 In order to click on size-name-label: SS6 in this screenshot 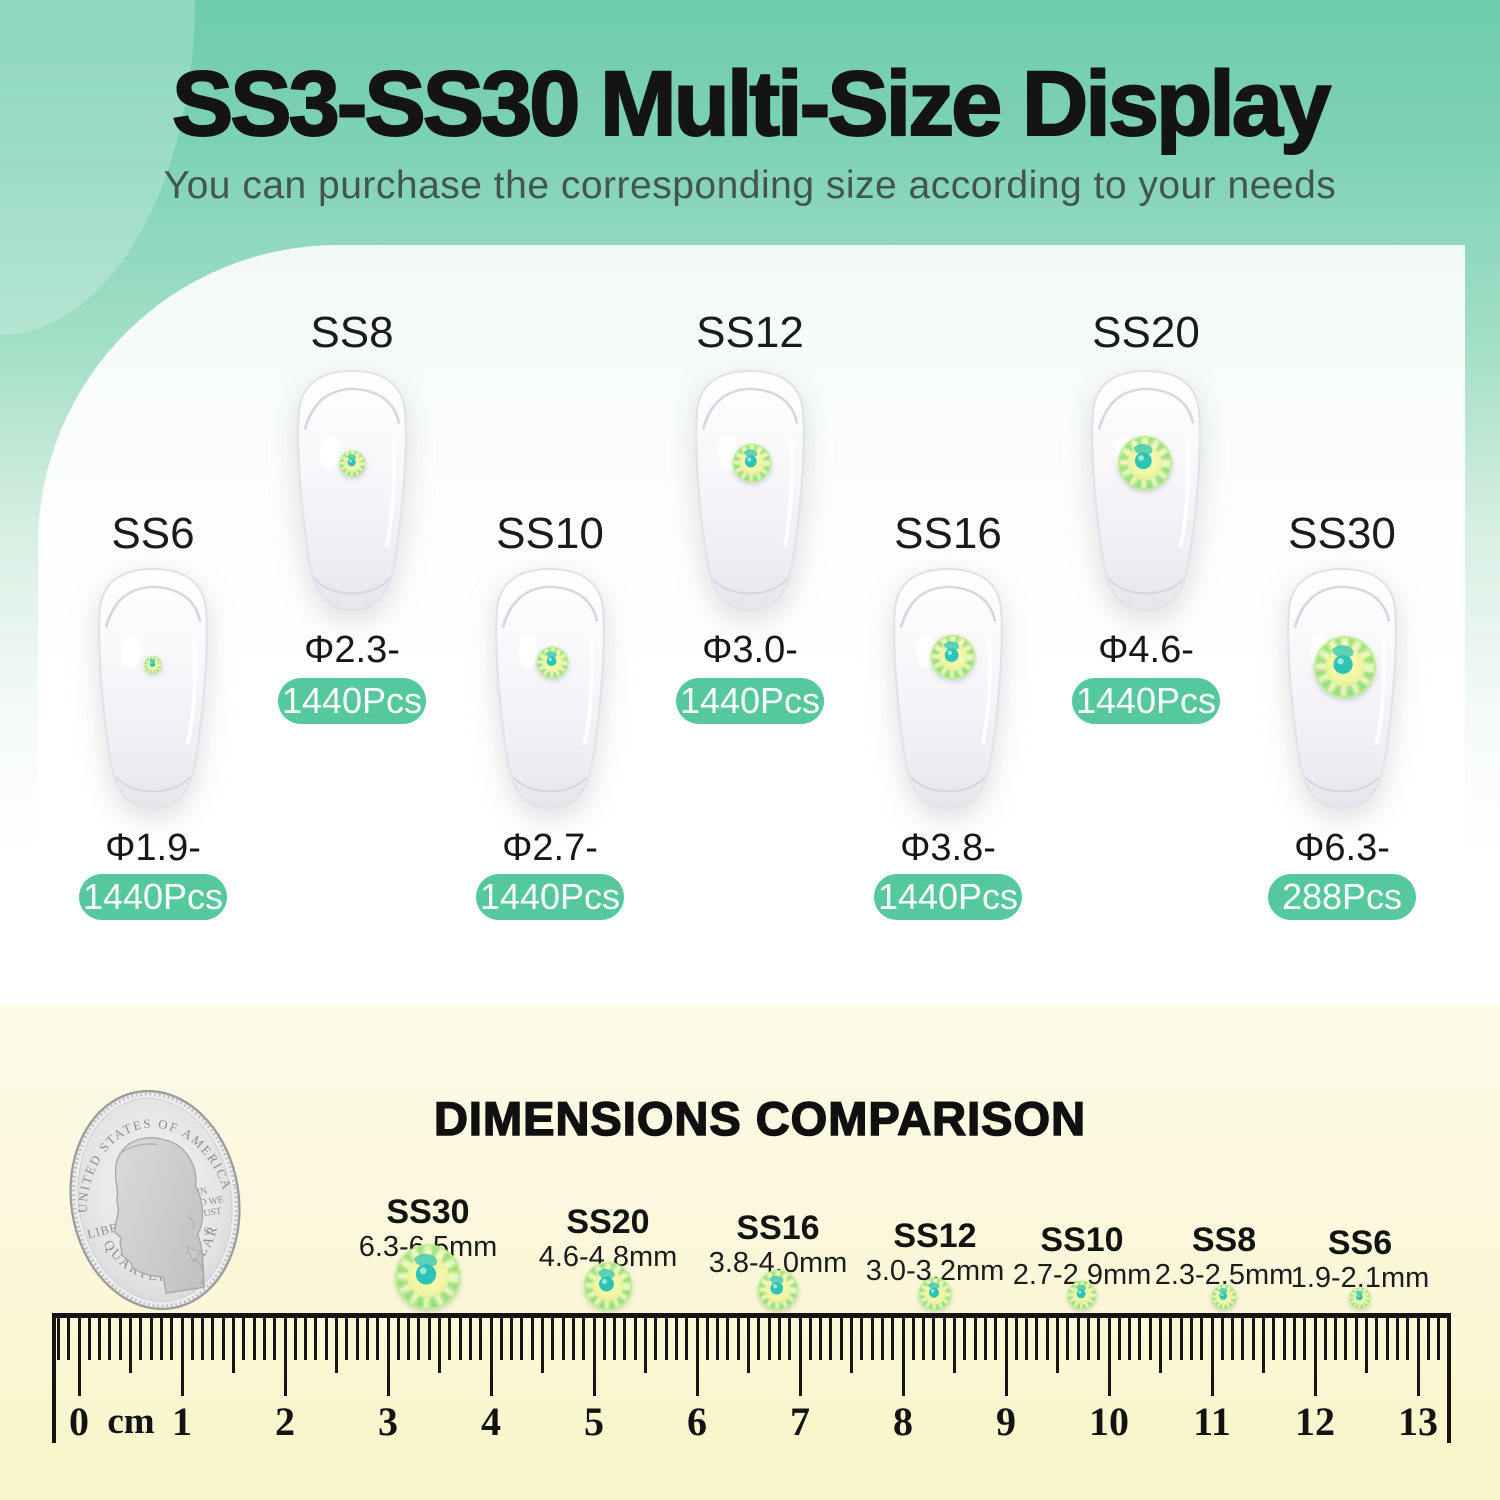, I will do `click(153, 533)`.